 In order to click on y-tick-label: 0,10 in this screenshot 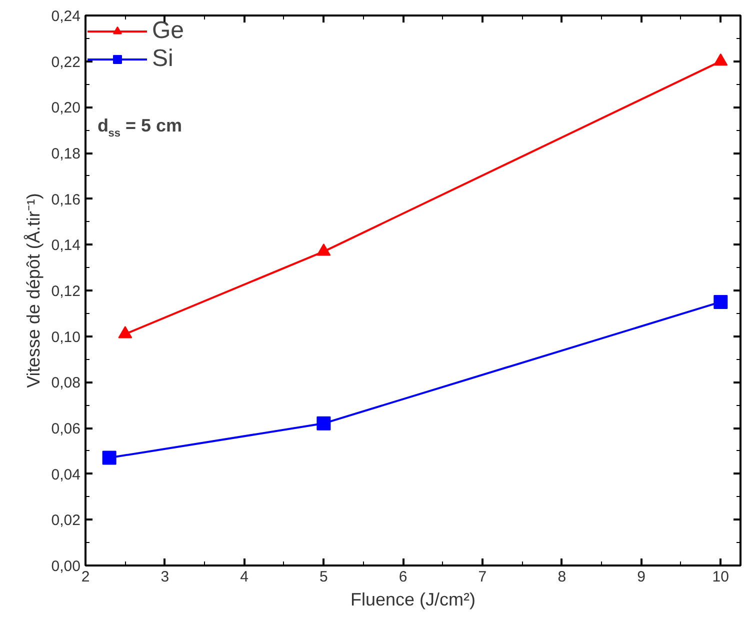, I will do `click(66, 337)`.